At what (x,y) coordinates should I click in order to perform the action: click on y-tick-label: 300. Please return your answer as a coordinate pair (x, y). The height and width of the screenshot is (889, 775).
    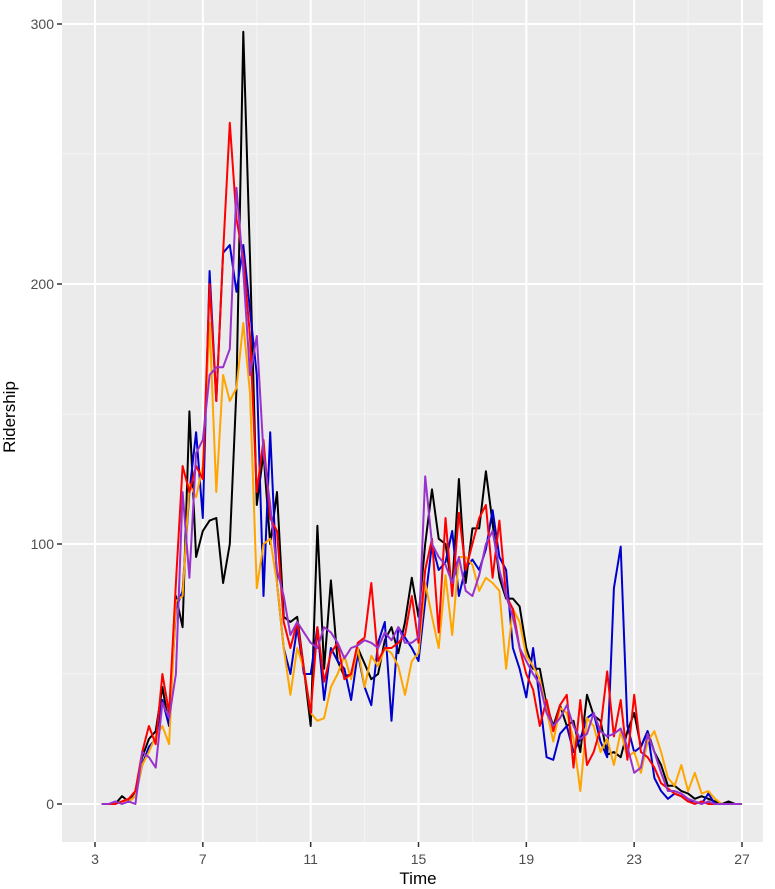
    Looking at the image, I should click on (43, 24).